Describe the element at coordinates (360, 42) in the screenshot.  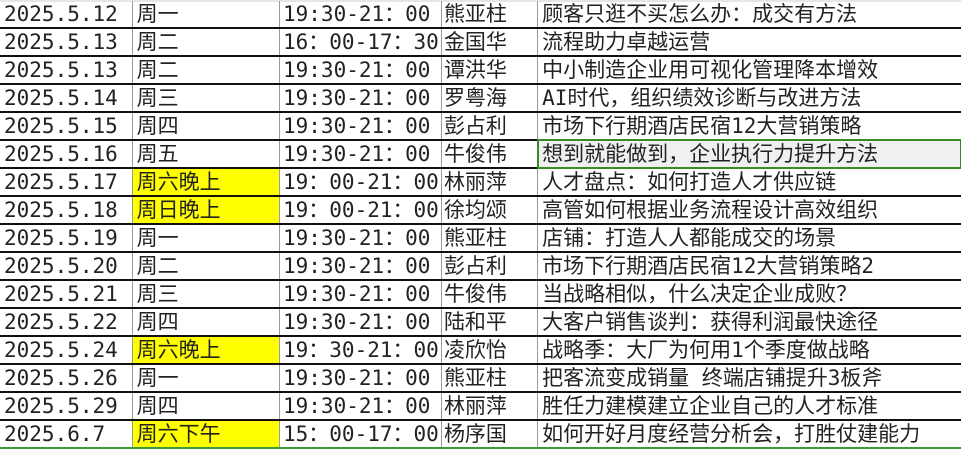
I see `time-cell: 16：00-17：30` at that location.